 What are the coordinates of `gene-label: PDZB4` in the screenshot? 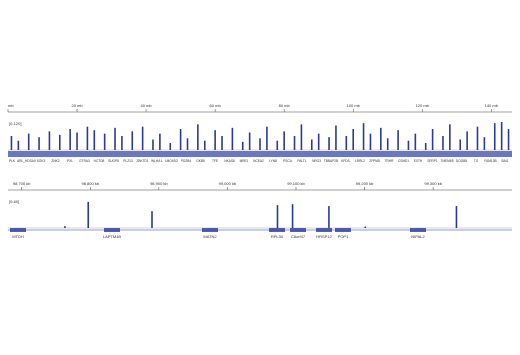 It's located at (186, 161).